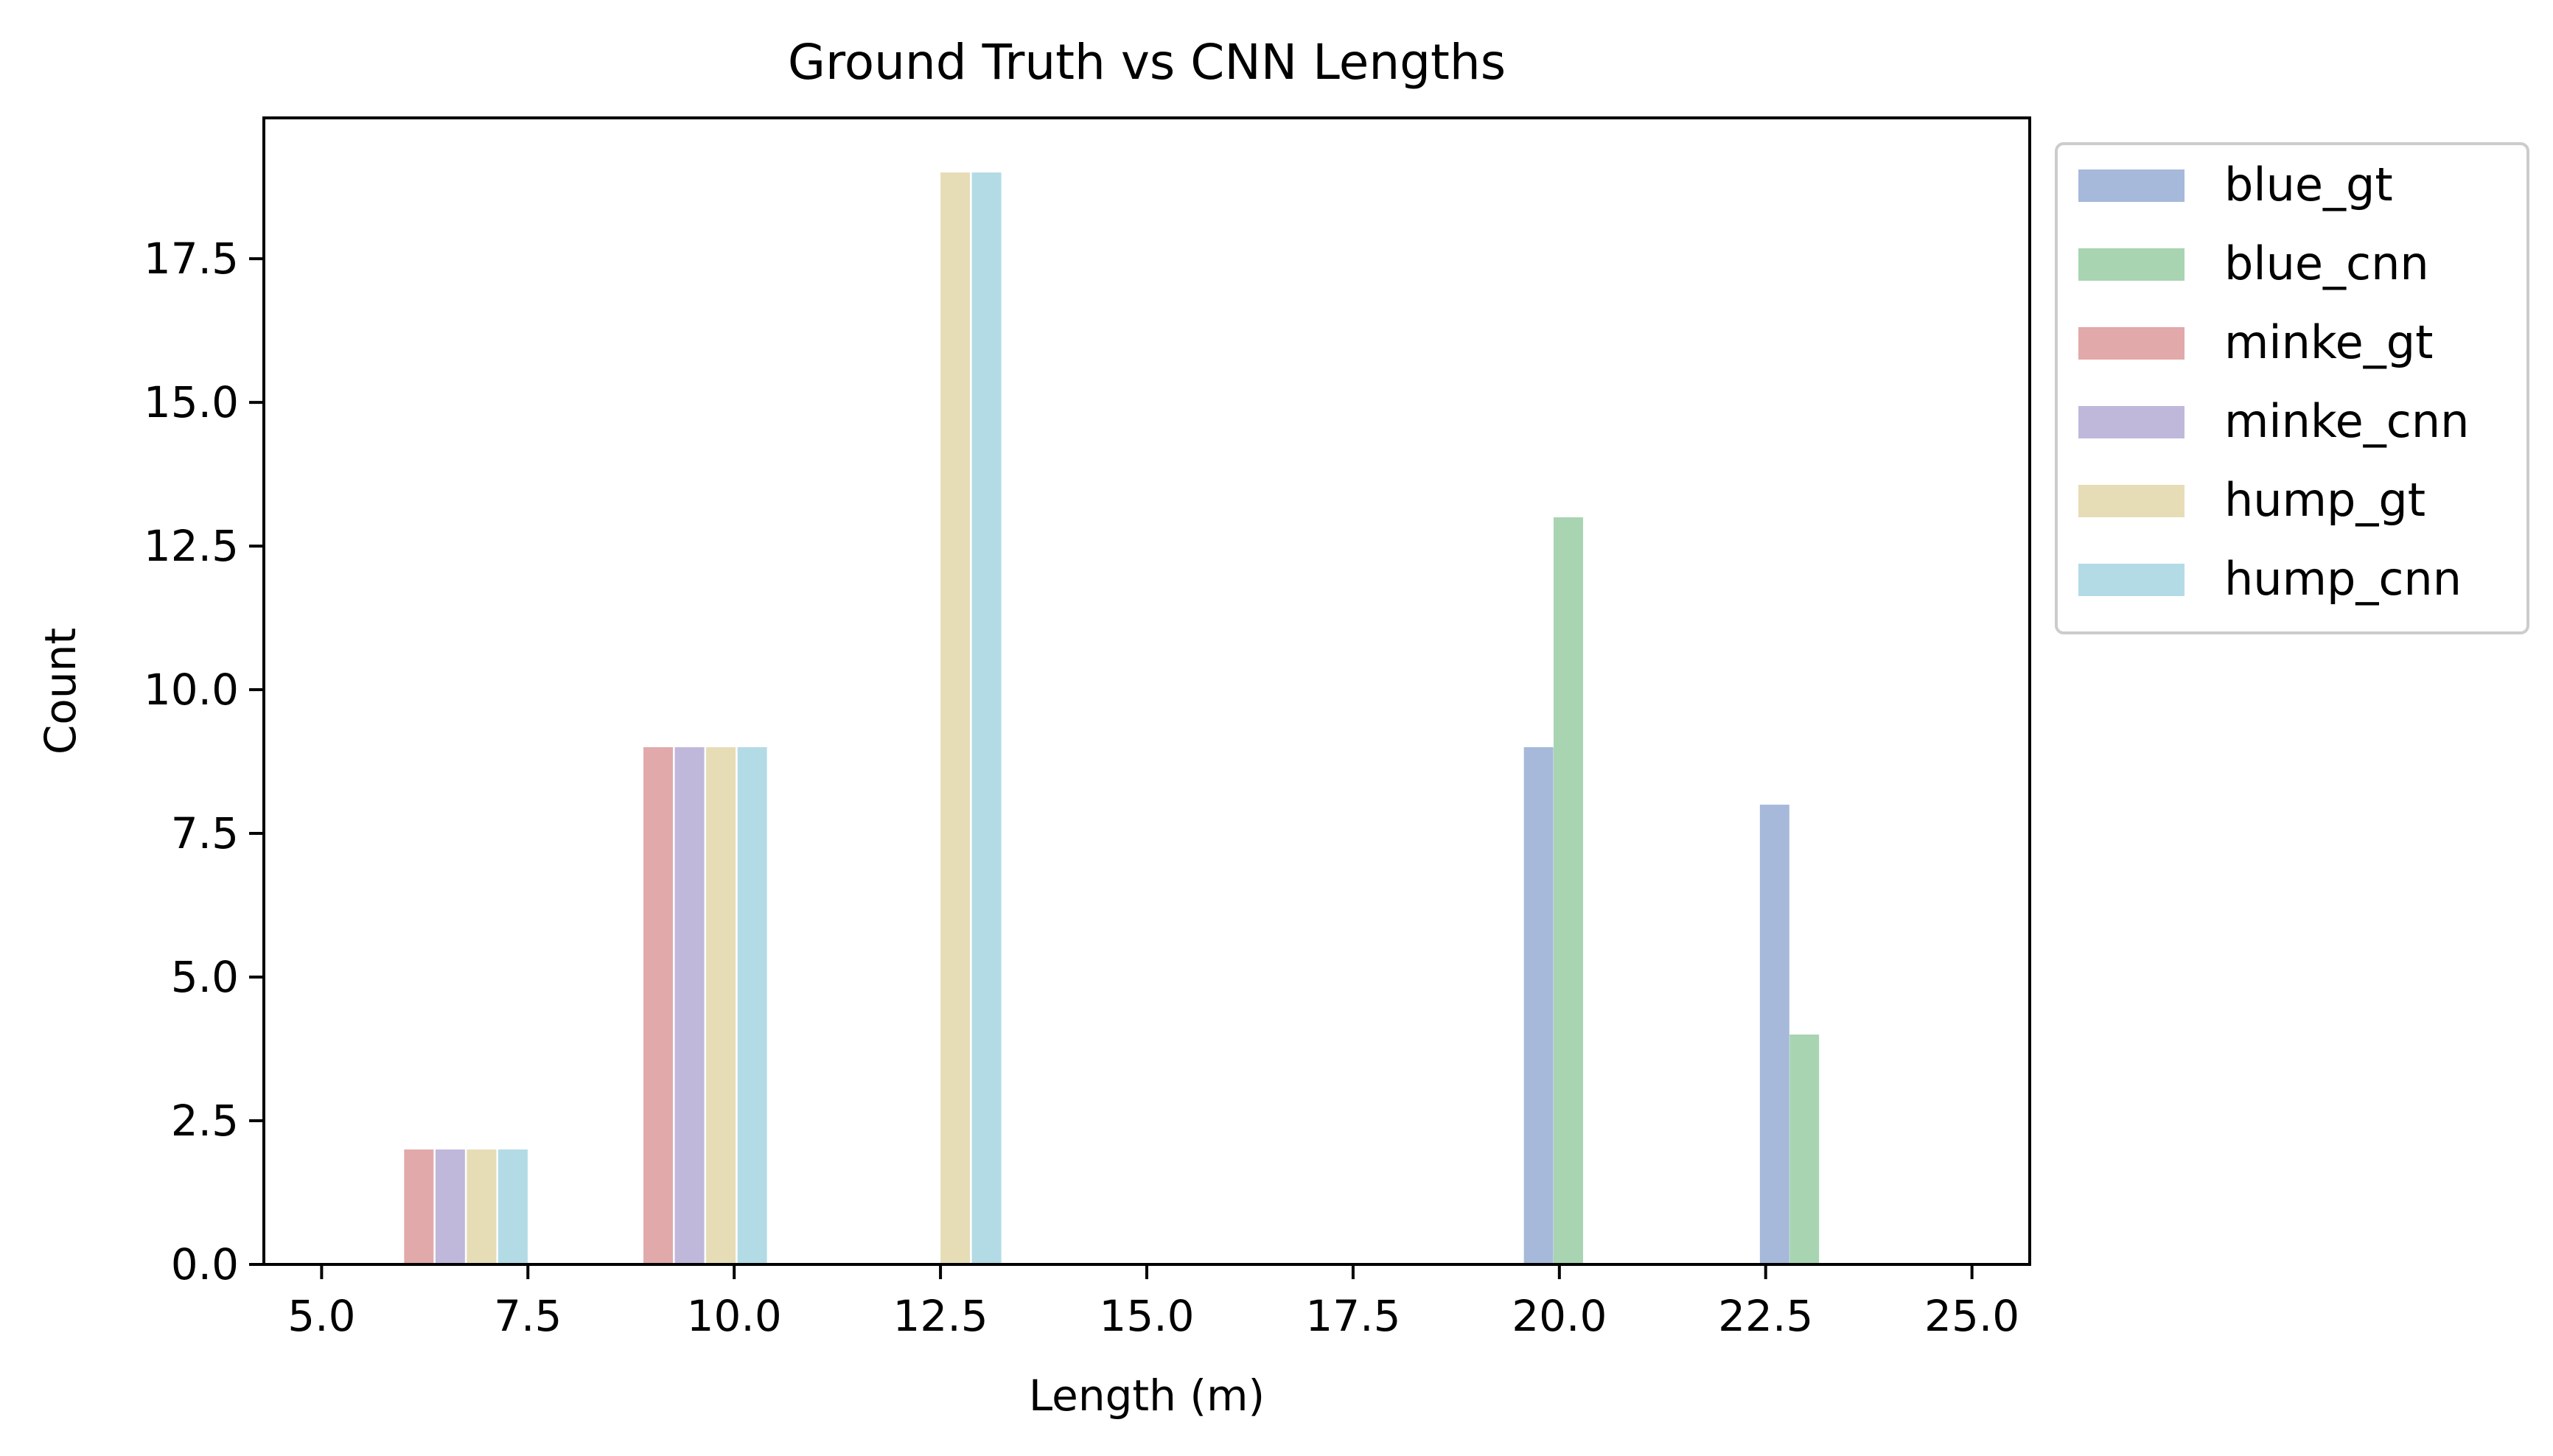 Image resolution: width=2553 pixels, height=1456 pixels. Describe the element at coordinates (191, 402) in the screenshot. I see `y-tick-label: 15.0` at that location.